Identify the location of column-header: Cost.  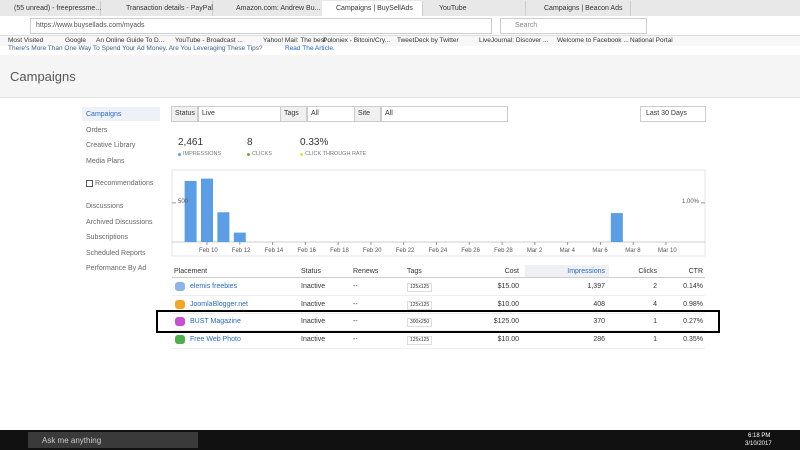
(511, 271).